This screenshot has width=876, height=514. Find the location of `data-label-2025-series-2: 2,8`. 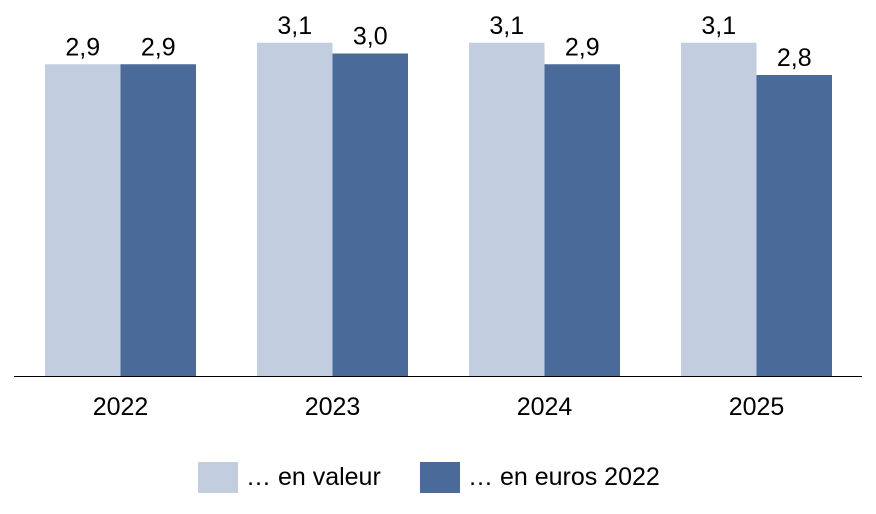

data-label-2025-series-2: 2,8 is located at coordinates (794, 58).